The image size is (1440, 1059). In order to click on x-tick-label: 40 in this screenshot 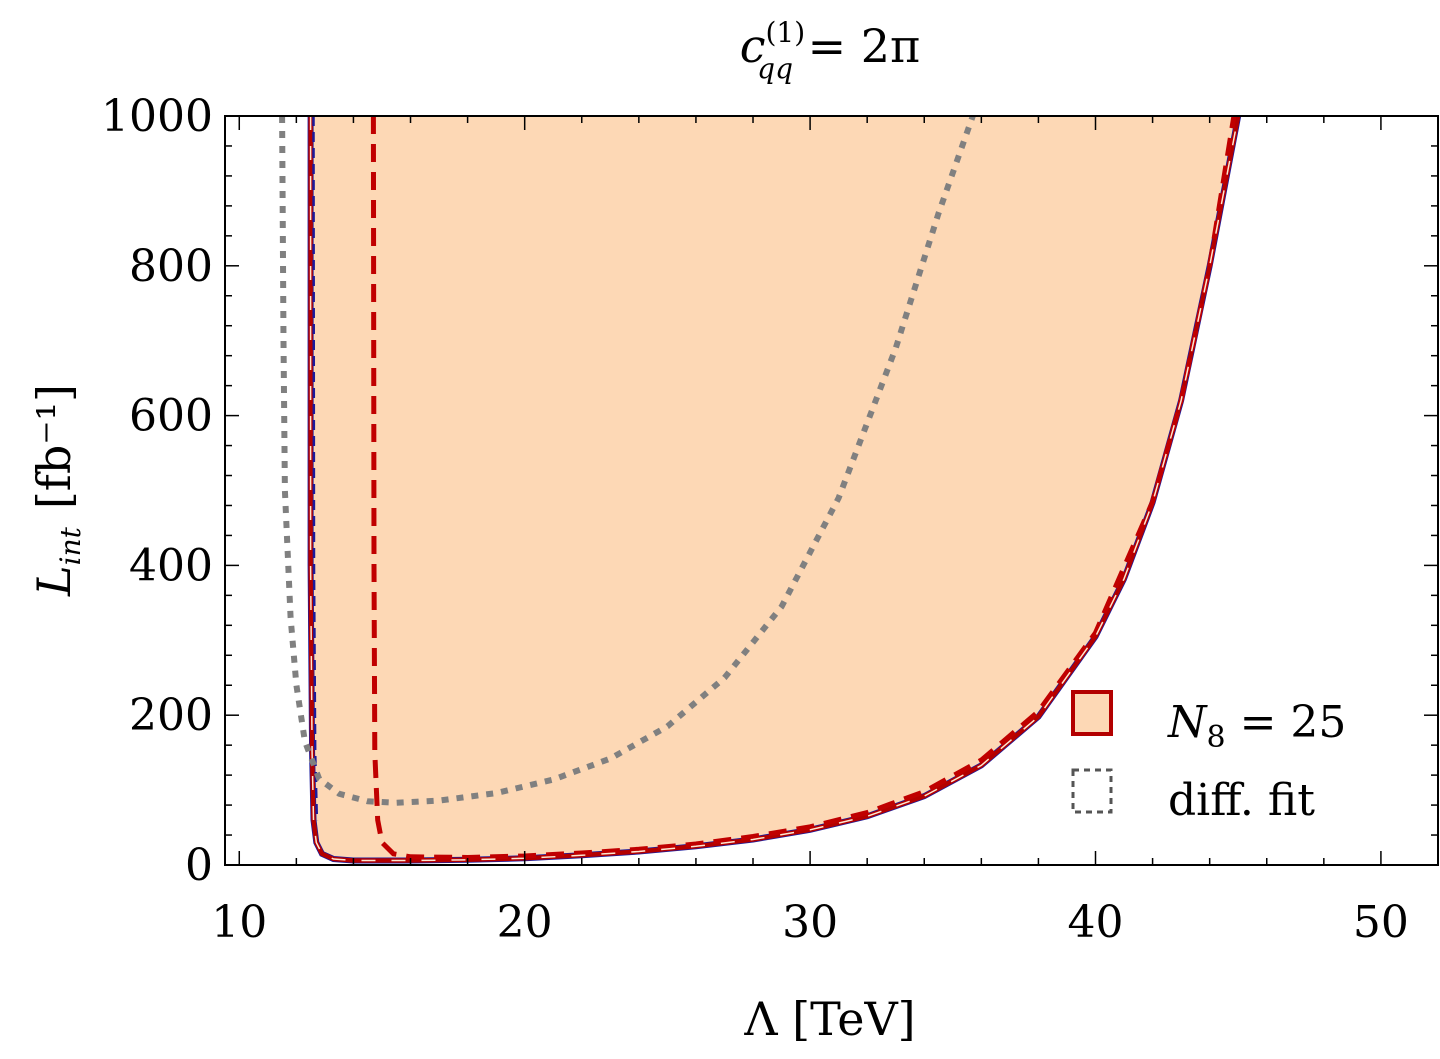, I will do `click(1096, 922)`.